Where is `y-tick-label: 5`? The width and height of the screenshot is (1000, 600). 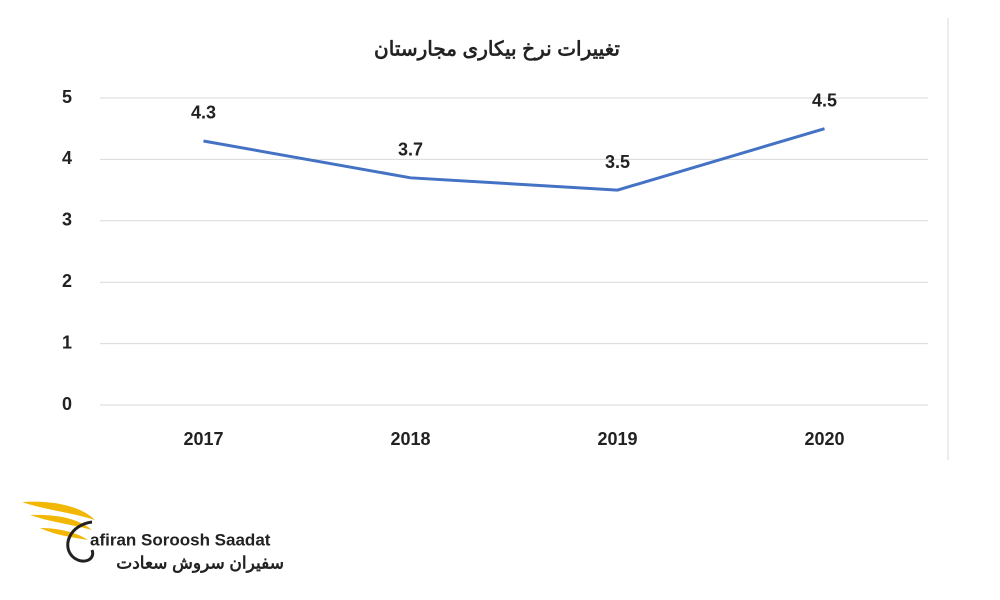
y-tick-label: 5 is located at coordinates (67, 97).